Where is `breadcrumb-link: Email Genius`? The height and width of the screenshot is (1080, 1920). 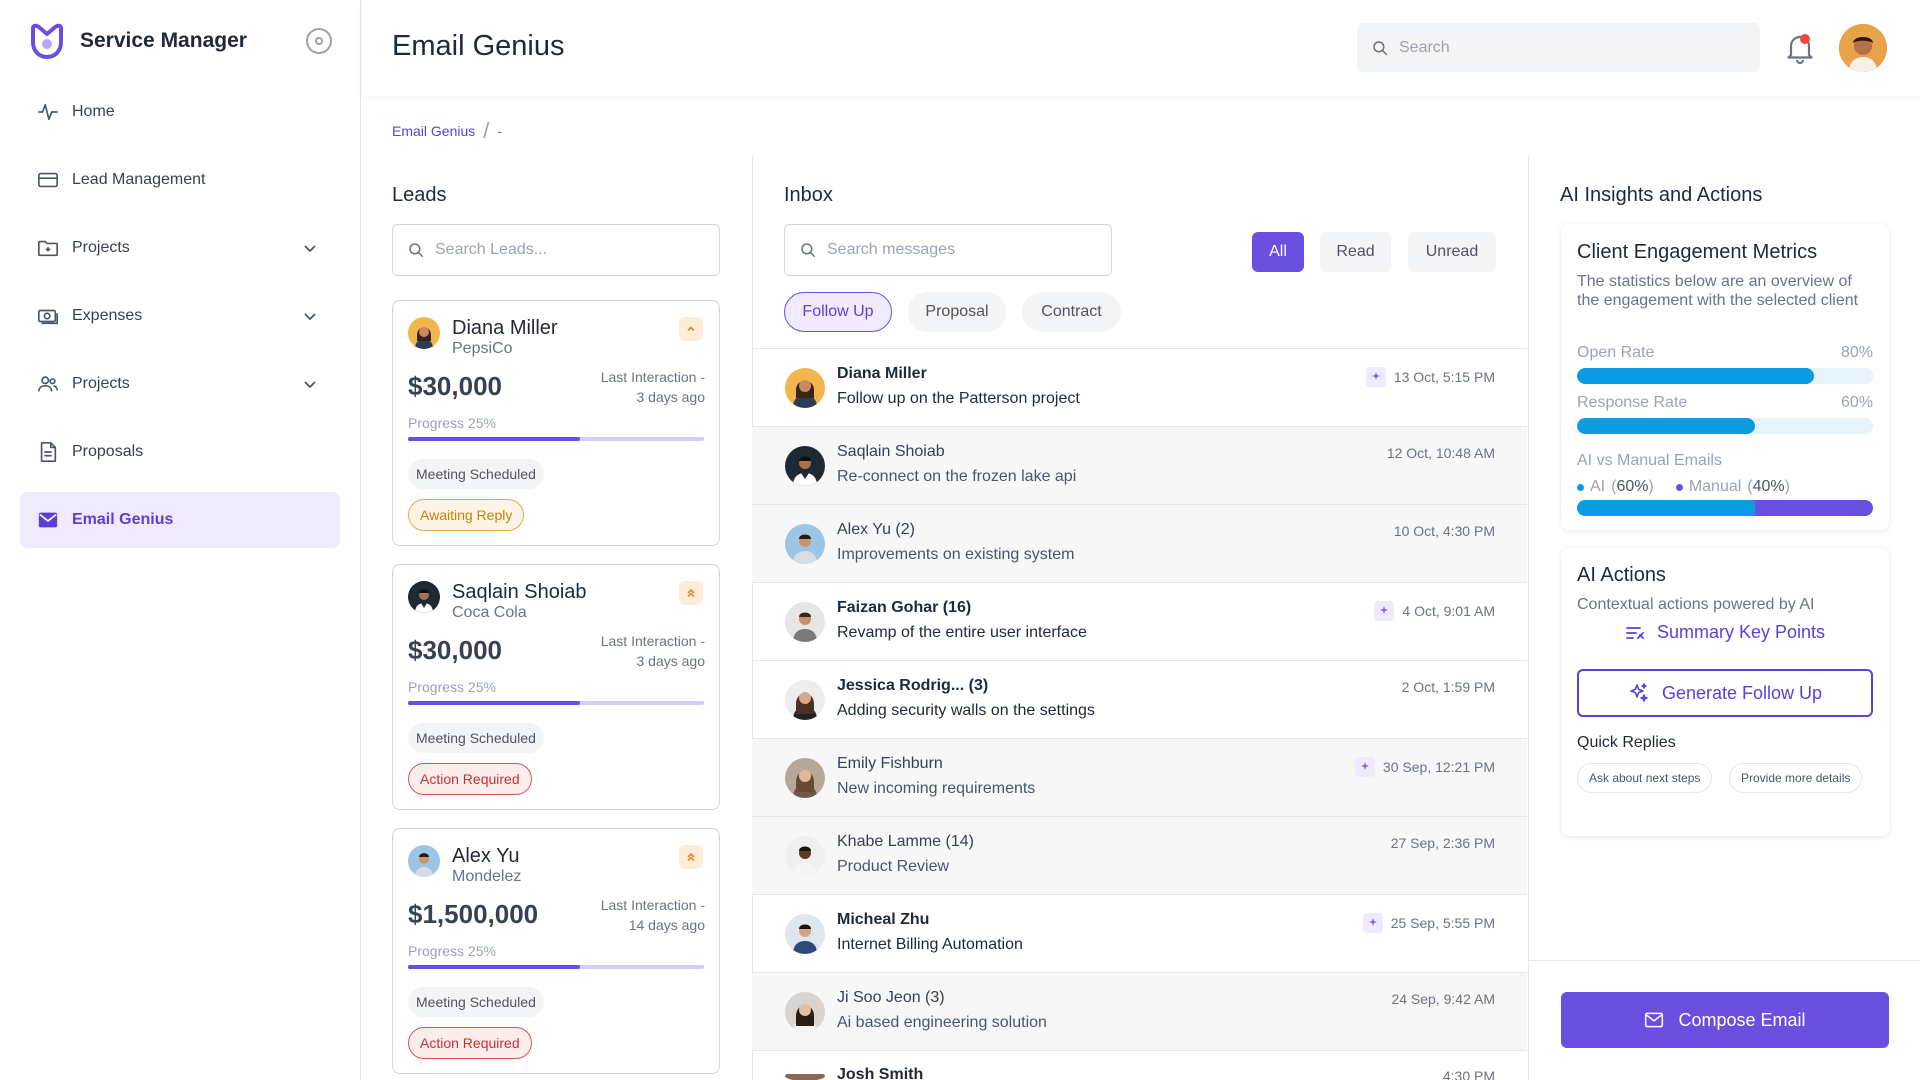 breadcrumb-link: Email Genius is located at coordinates (434, 131).